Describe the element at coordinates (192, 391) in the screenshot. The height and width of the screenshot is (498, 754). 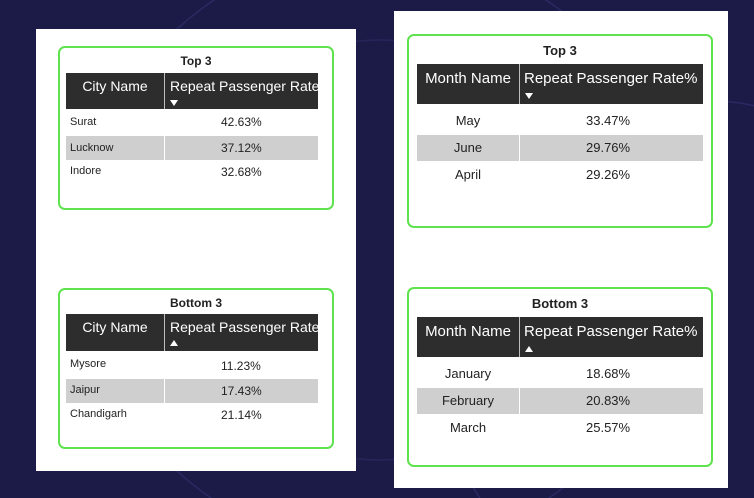
I see `table-row: Jaipur 17.43%` at that location.